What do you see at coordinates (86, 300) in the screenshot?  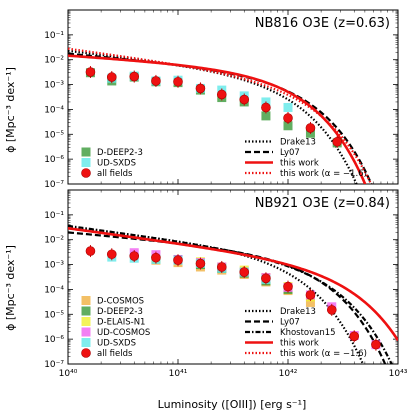 I see `legend-marker-d-cosmos` at bounding box center [86, 300].